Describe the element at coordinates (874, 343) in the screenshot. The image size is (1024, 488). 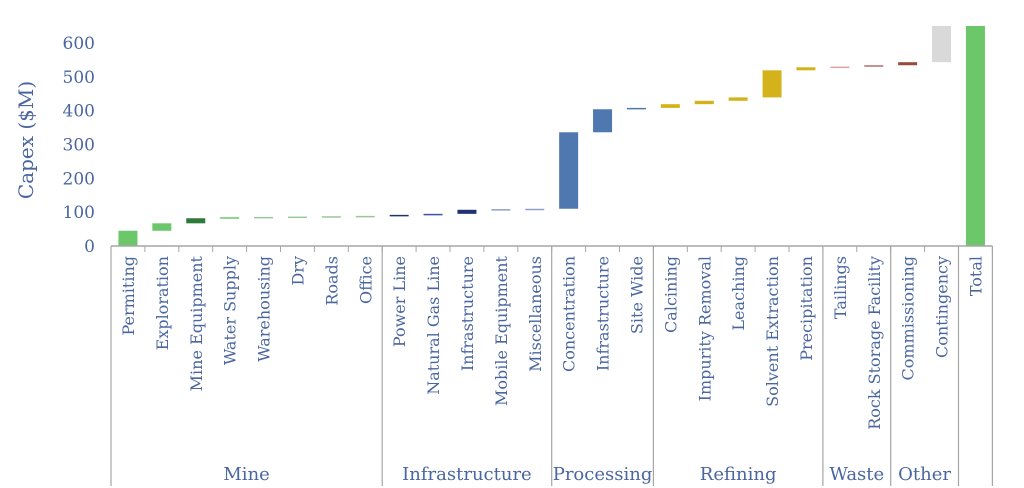
I see `x-tick-label: Rock Storage Facility` at that location.